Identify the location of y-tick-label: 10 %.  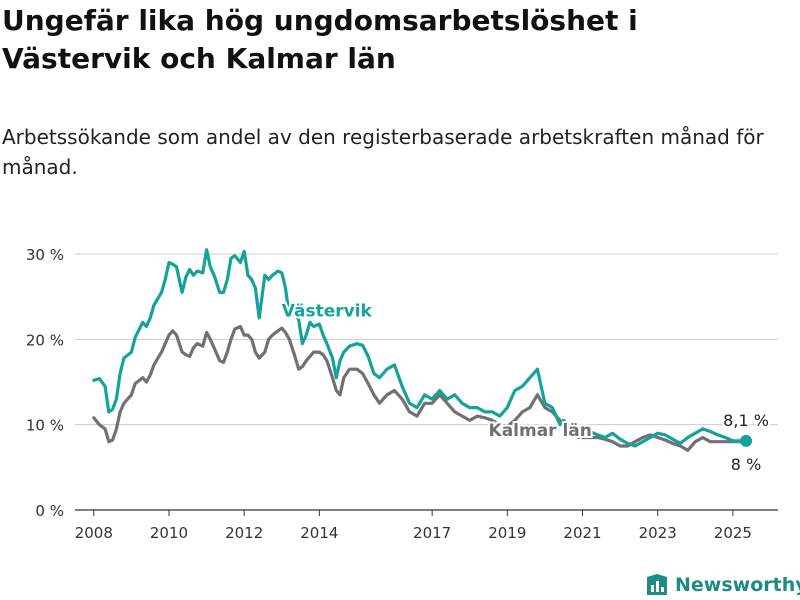
(45, 426).